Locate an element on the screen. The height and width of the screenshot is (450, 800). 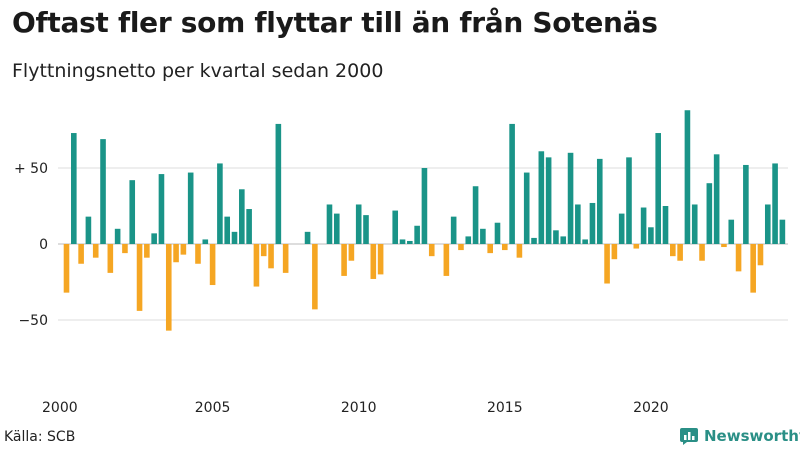
y-tick-label: 0 is located at coordinates (43, 245).